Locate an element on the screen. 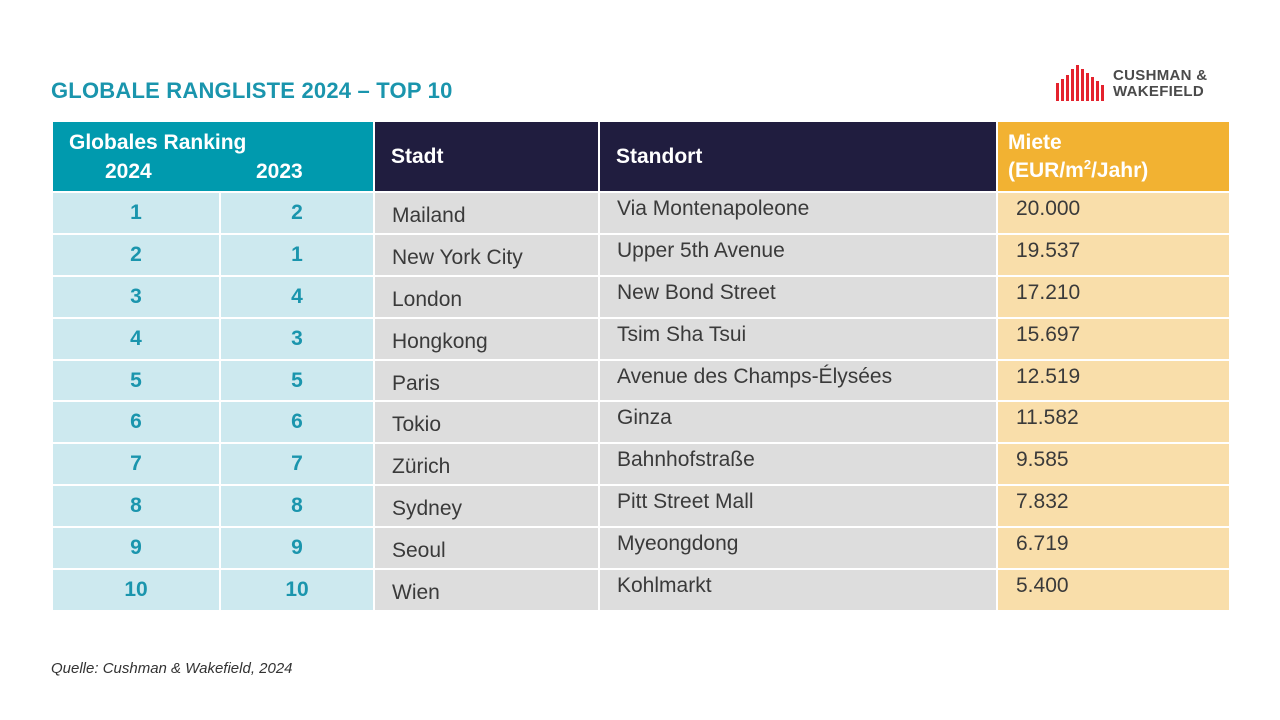  rent-cell: 12.519 is located at coordinates (1113, 380).